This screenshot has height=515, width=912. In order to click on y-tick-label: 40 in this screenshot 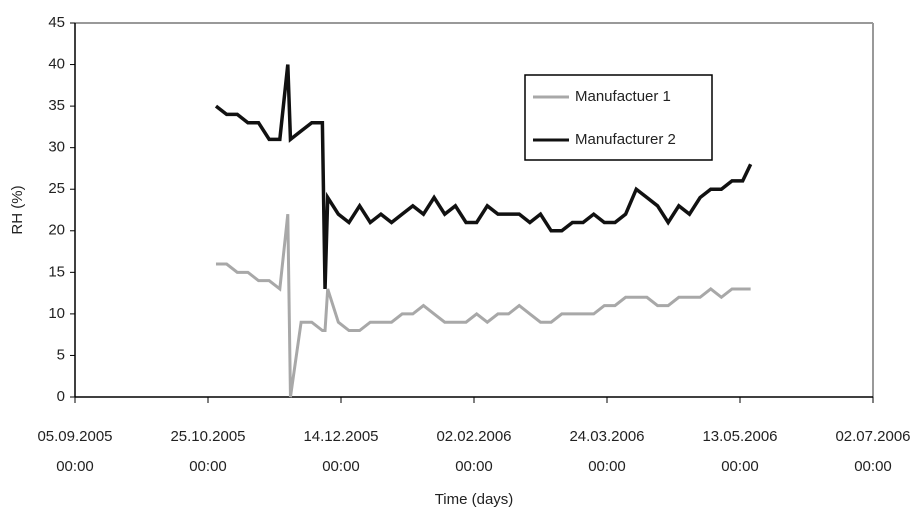, I will do `click(56, 64)`.